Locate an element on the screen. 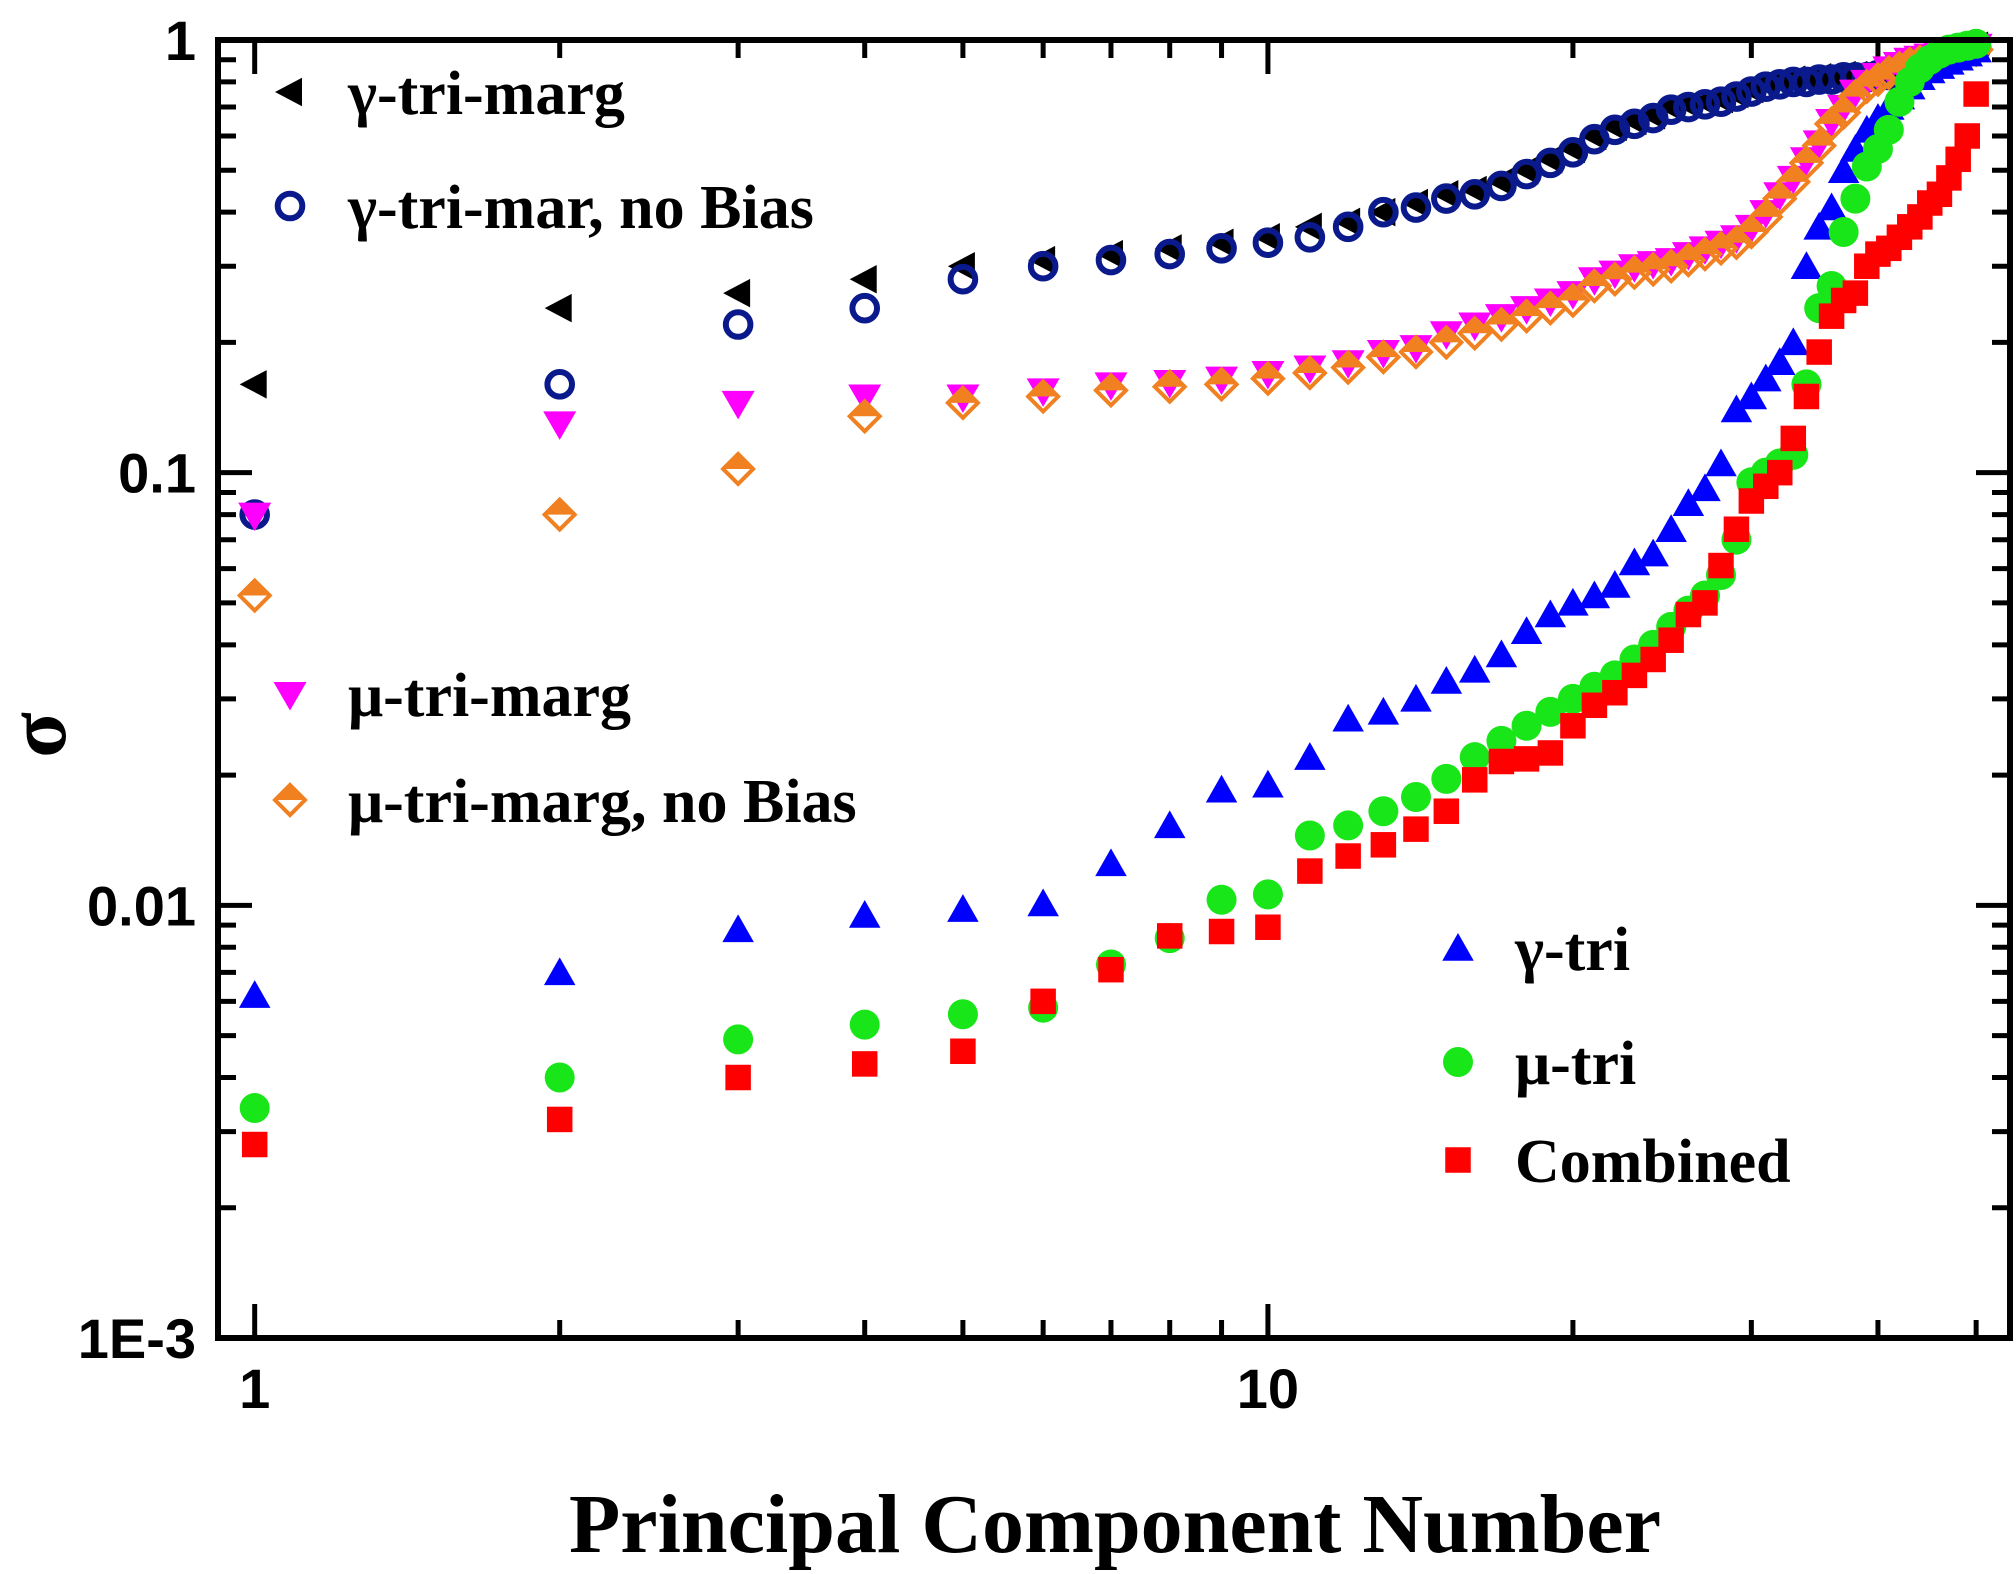 The width and height of the screenshot is (2016, 1574). x-tick-label: 10 is located at coordinates (1268, 1388).